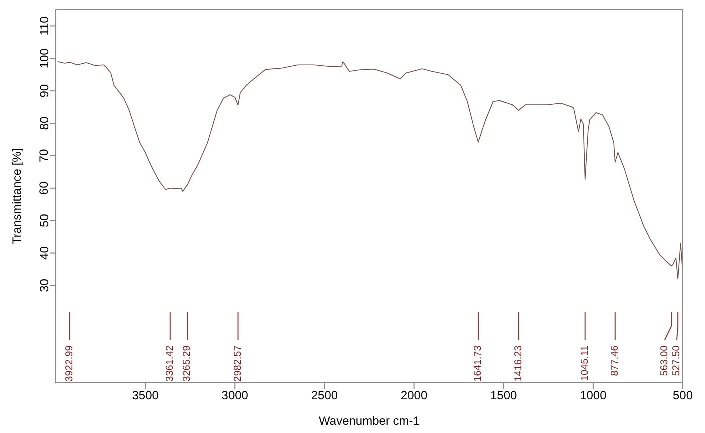 This screenshot has height=433, width=705. What do you see at coordinates (616, 360) in the screenshot?
I see `annotation: 877.46` at bounding box center [616, 360].